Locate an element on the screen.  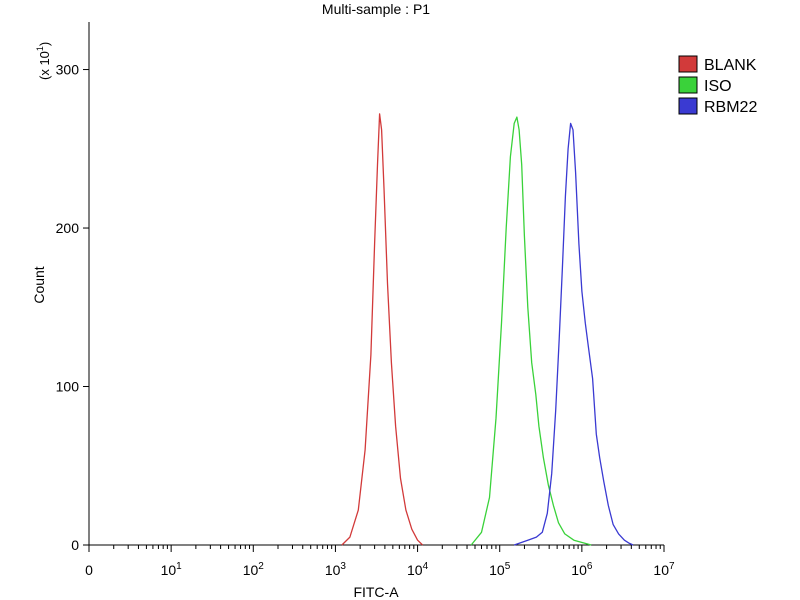
y-axis: 0 100 200 300 is located at coordinates (72, 307).